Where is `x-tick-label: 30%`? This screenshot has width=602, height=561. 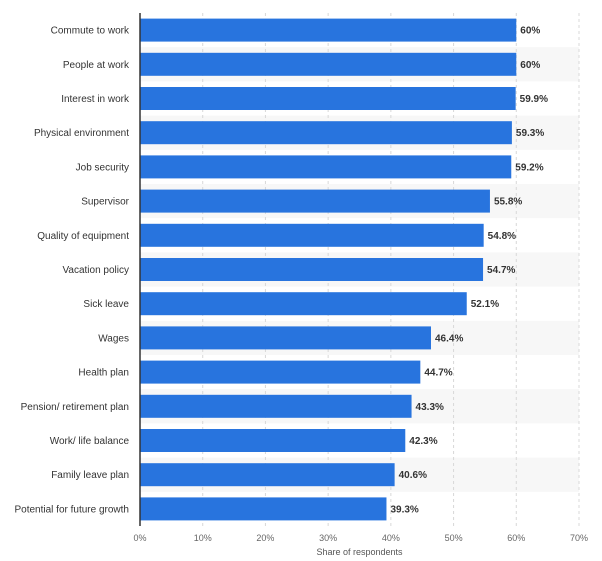 x-tick-label: 30% is located at coordinates (328, 538).